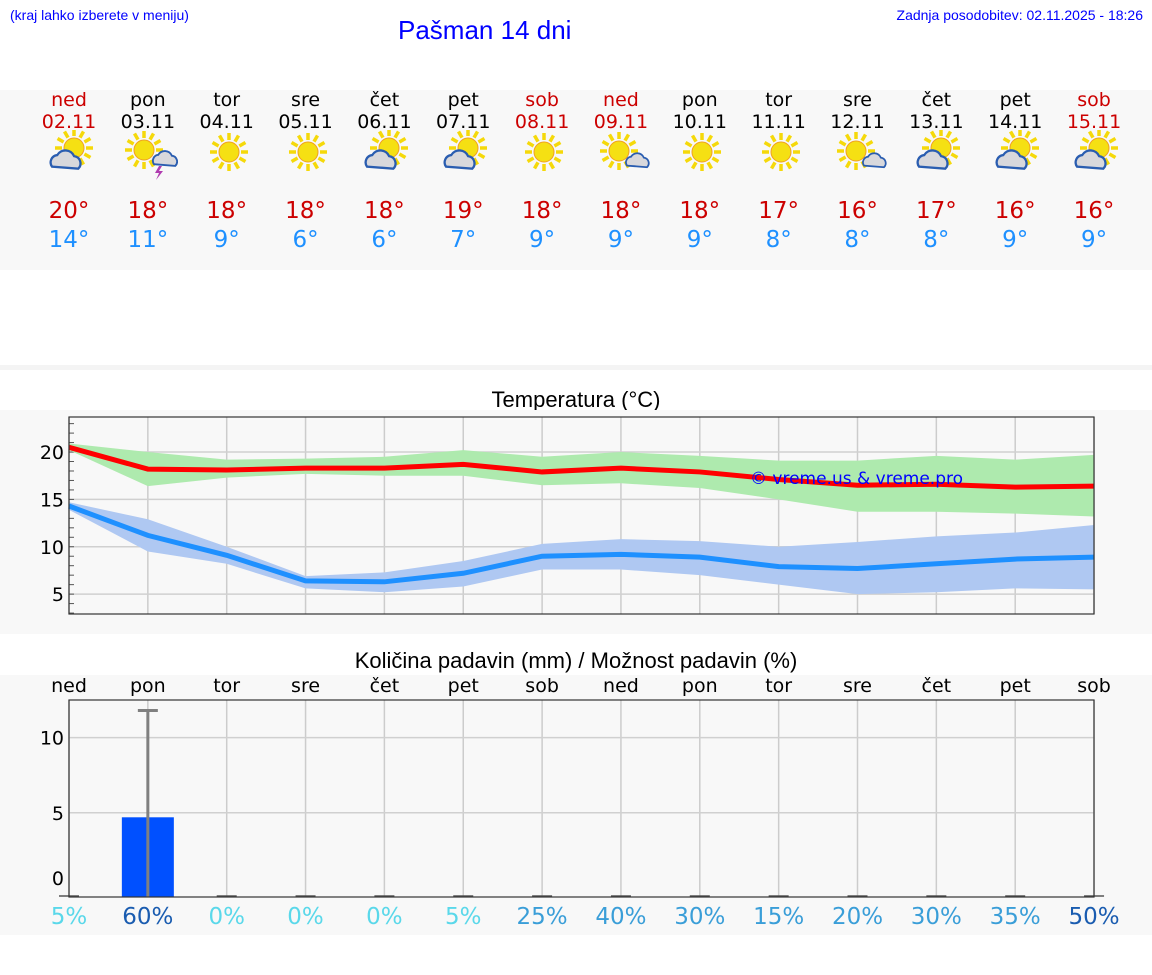 This screenshot has height=975, width=1152. What do you see at coordinates (485, 30) in the screenshot?
I see `page-title: Pašman 14 dni` at bounding box center [485, 30].